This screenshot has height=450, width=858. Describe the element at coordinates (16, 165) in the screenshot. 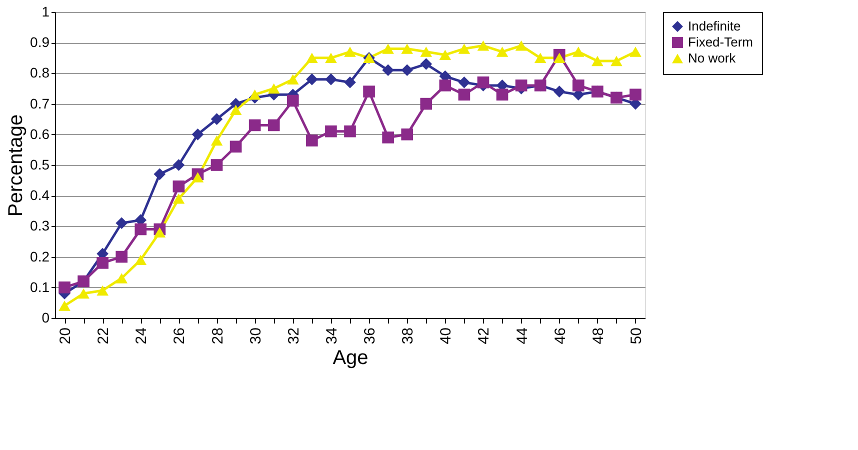

I see `y-axis-title: Percentage` at that location.